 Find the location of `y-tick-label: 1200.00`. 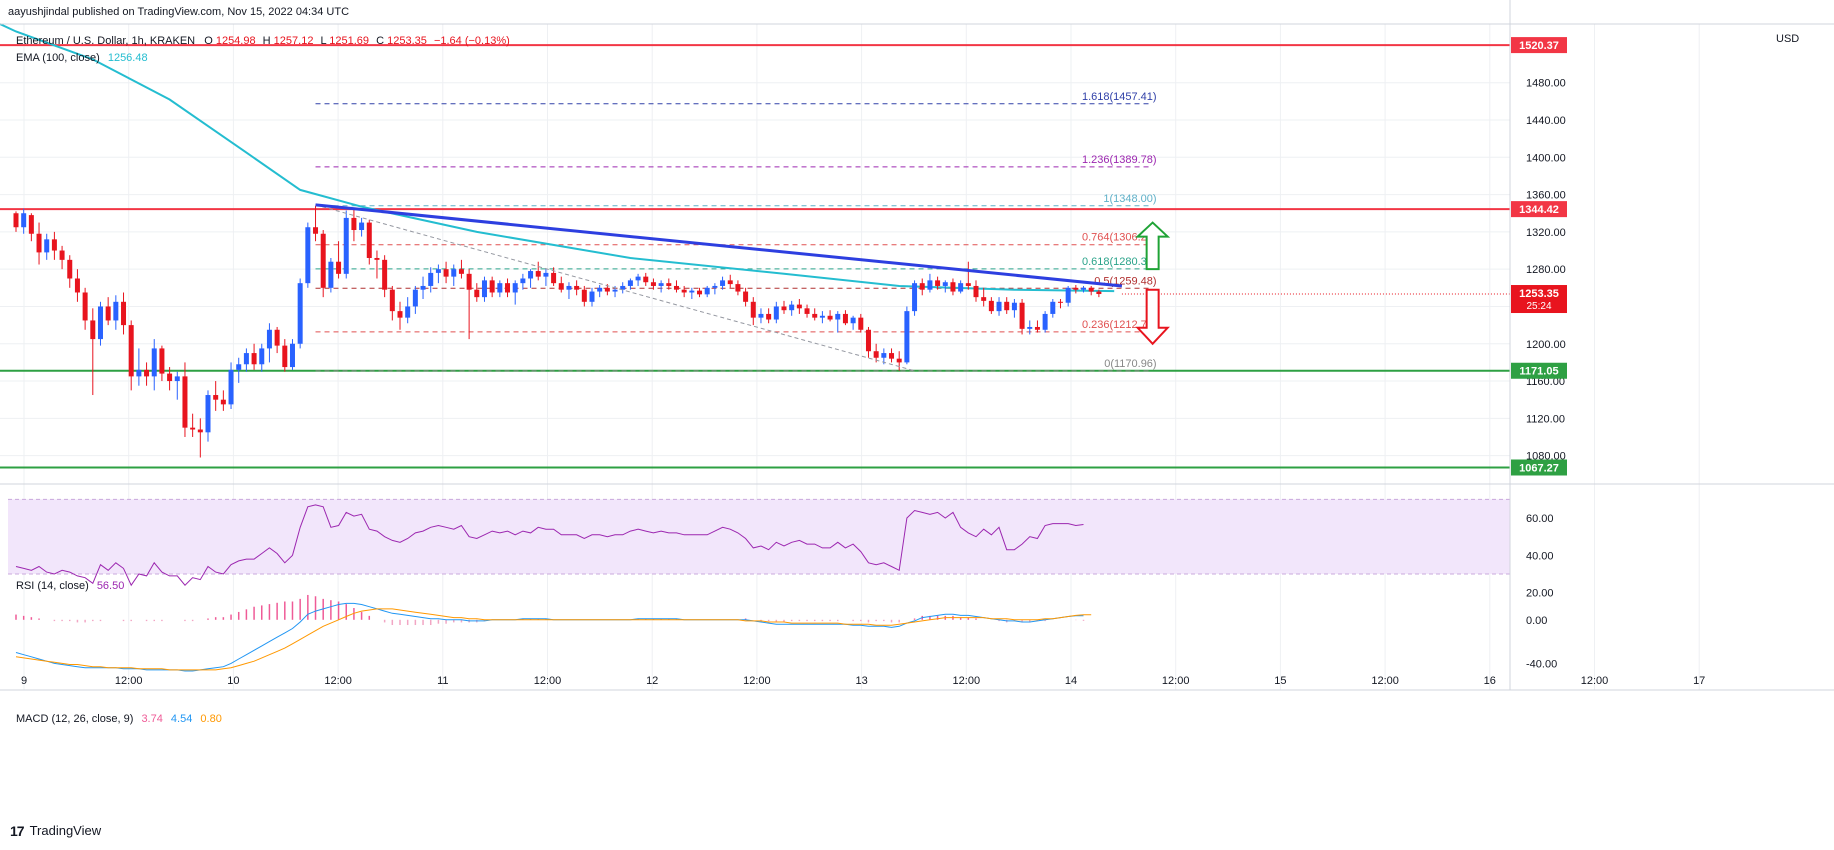

y-tick-label: 1200.00 is located at coordinates (1546, 345).